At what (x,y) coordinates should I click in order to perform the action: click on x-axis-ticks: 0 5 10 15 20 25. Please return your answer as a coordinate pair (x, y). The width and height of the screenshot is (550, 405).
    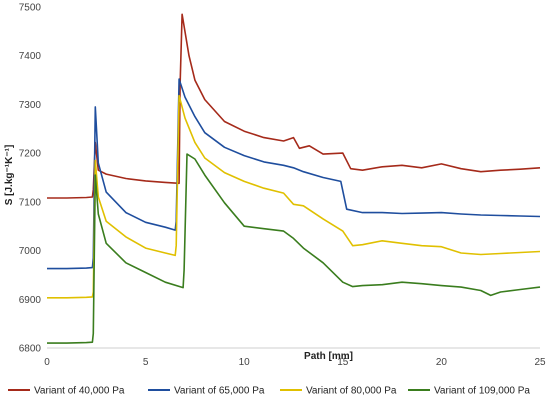
    Looking at the image, I should click on (295, 362).